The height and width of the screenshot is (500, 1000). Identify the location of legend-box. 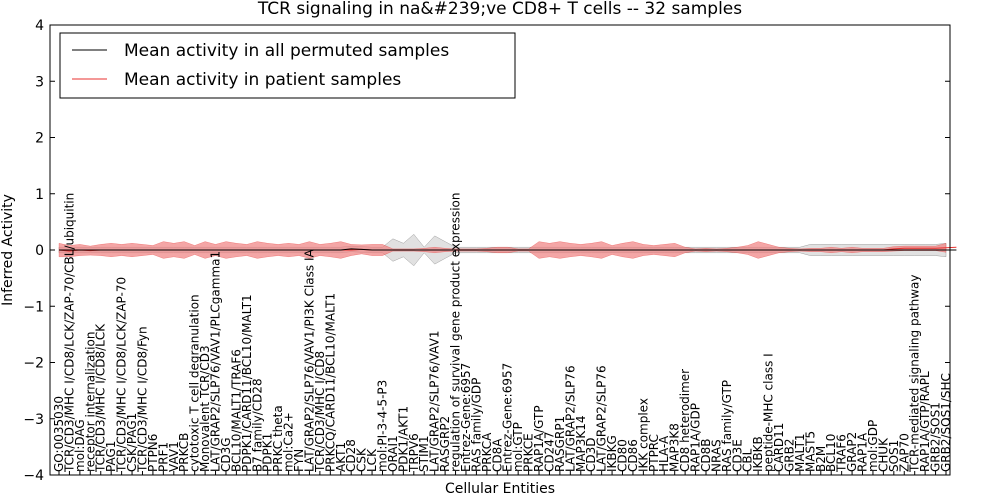
(287, 65).